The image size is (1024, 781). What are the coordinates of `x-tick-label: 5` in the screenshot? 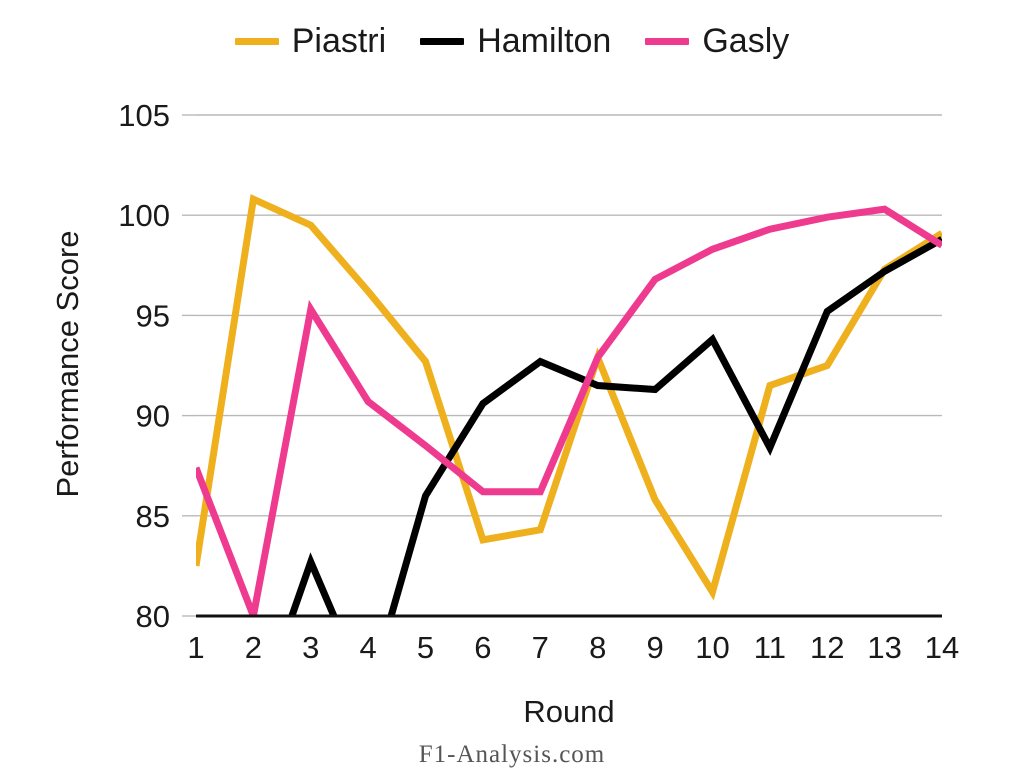 It's located at (425, 647).